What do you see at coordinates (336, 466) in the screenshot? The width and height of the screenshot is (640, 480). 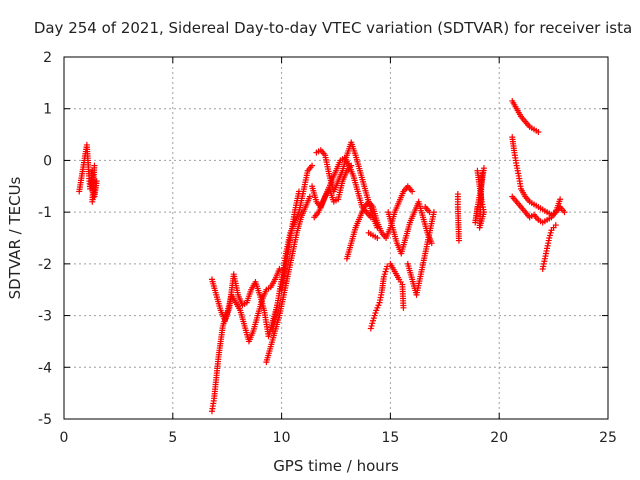 I see `x-axis-label: GPS time / hours` at bounding box center [336, 466].